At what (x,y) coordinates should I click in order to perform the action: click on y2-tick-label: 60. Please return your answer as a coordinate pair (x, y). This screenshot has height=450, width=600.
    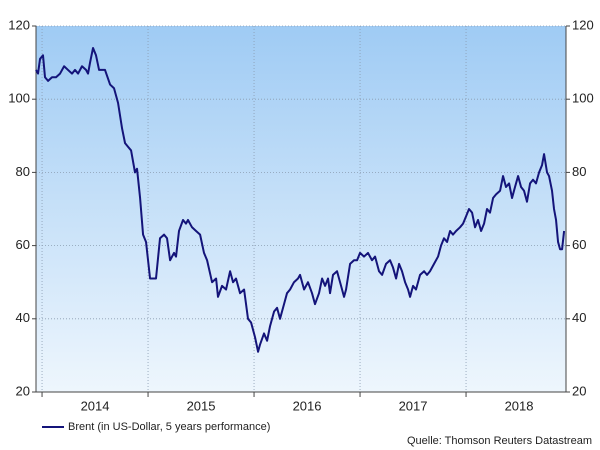
    Looking at the image, I should click on (579, 244).